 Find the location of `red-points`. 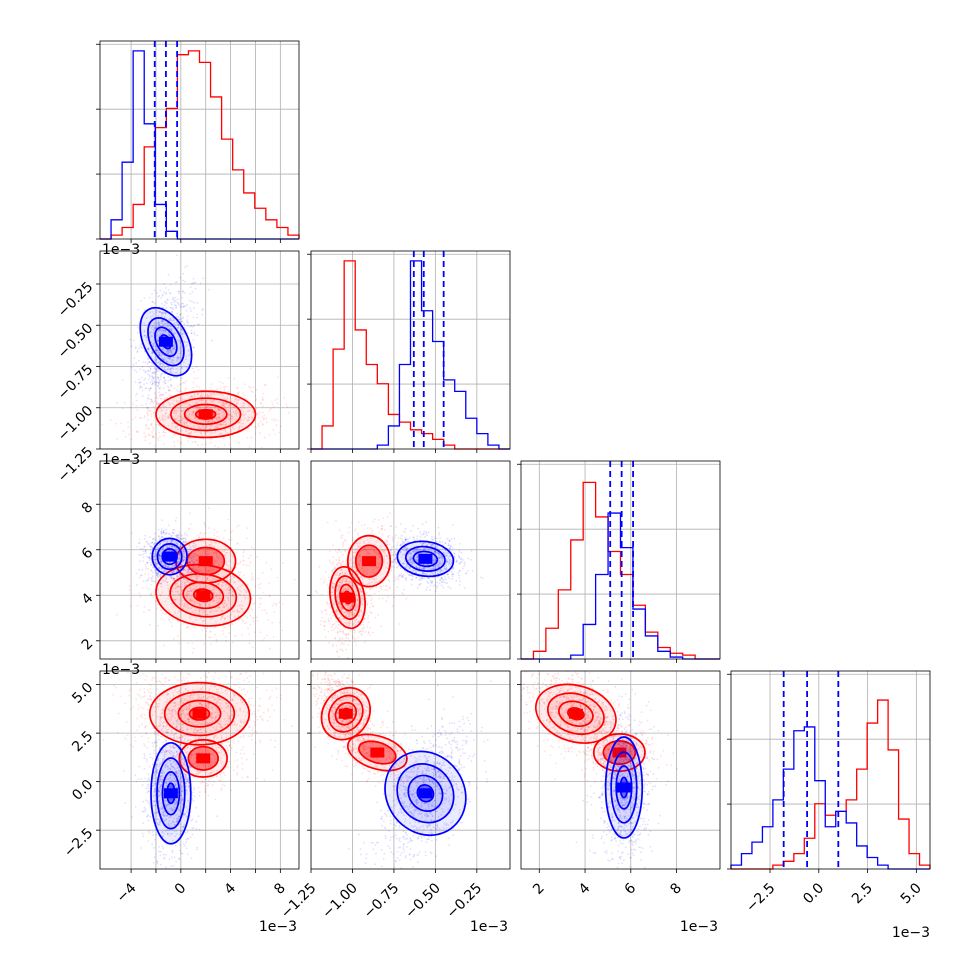

red-points is located at coordinates (378, 734).